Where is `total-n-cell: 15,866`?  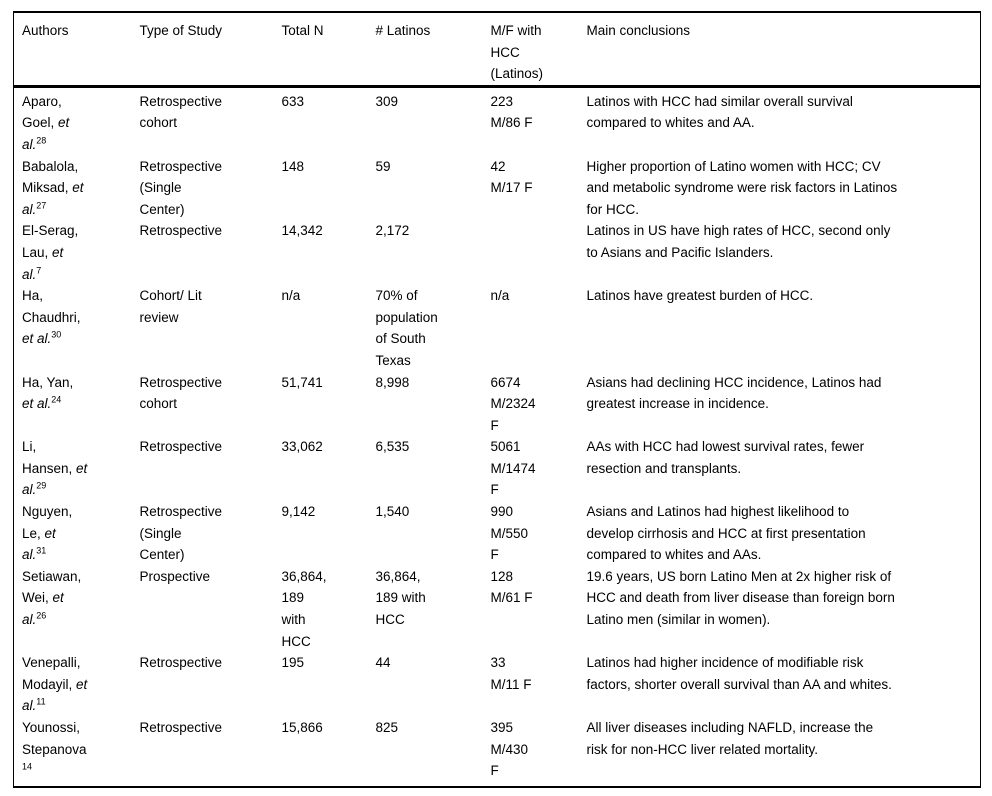 total-n-cell: 15,866 is located at coordinates (302, 727).